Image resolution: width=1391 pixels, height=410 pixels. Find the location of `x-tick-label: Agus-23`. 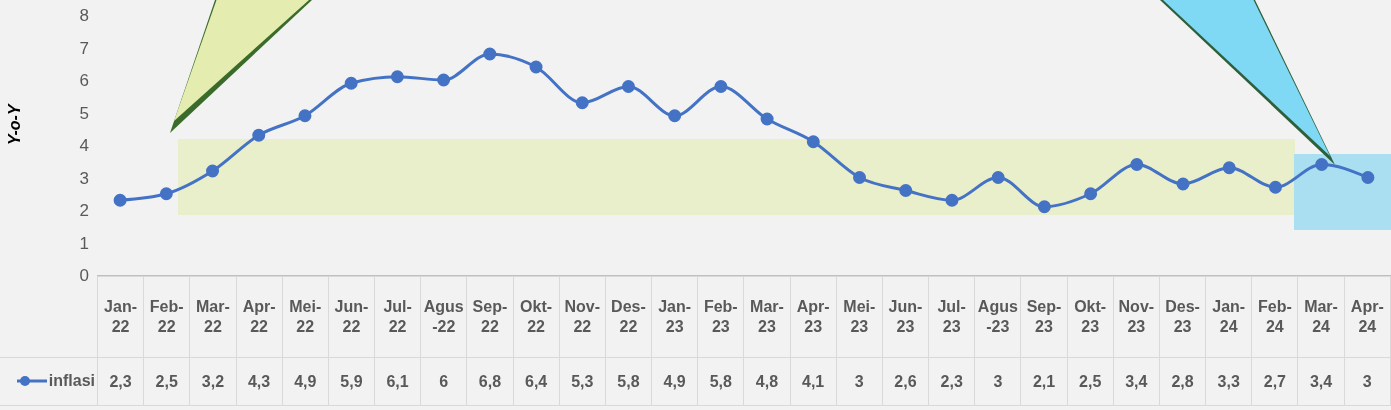

x-tick-label: Agus-23 is located at coordinates (997, 317).